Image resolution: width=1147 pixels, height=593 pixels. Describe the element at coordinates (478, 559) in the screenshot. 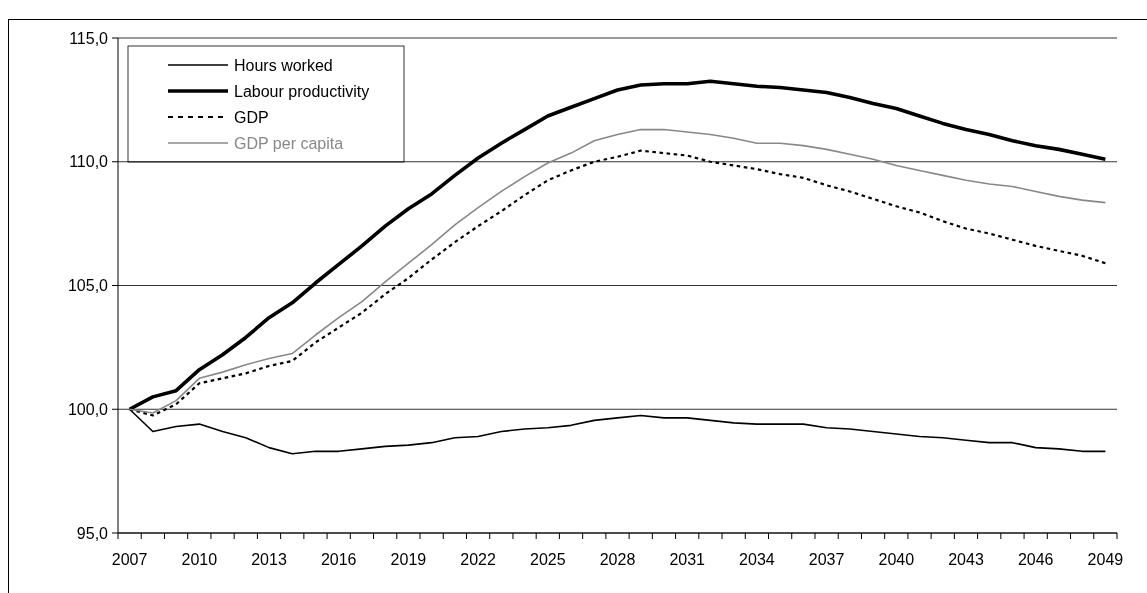

I see `x-tick-label: 2022` at that location.